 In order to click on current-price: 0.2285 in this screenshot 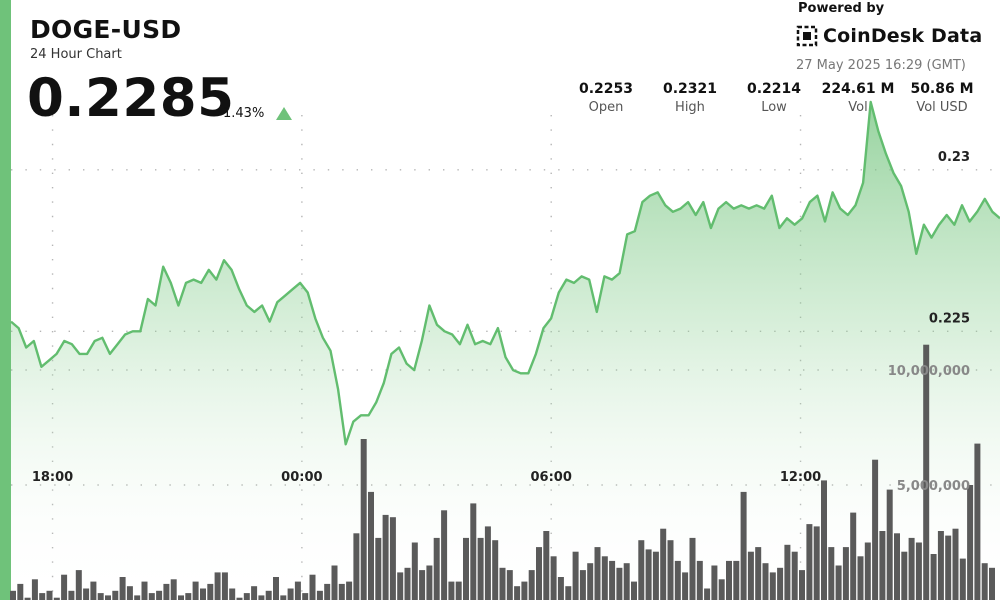, I will do `click(131, 98)`.